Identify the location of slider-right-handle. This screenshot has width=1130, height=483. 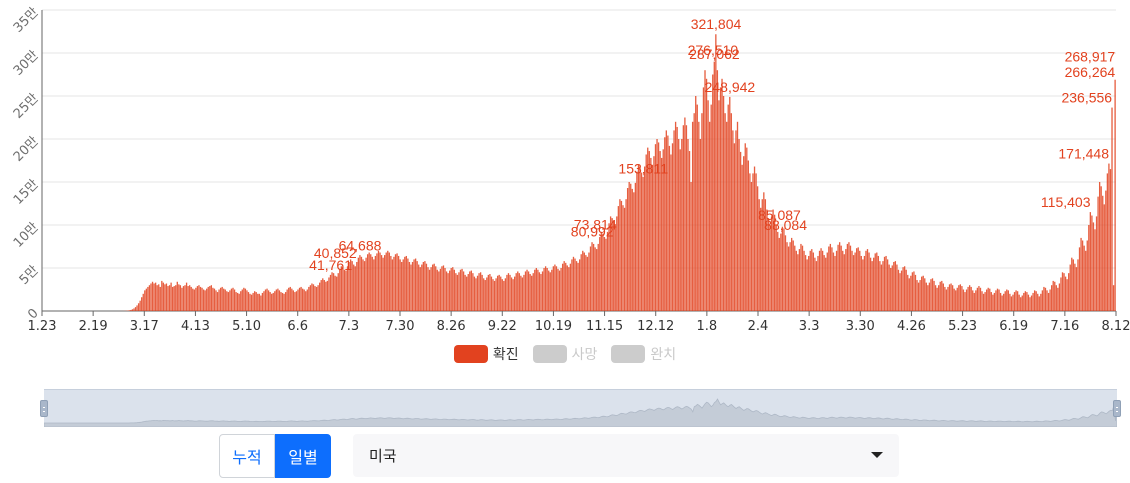
(1117, 408).